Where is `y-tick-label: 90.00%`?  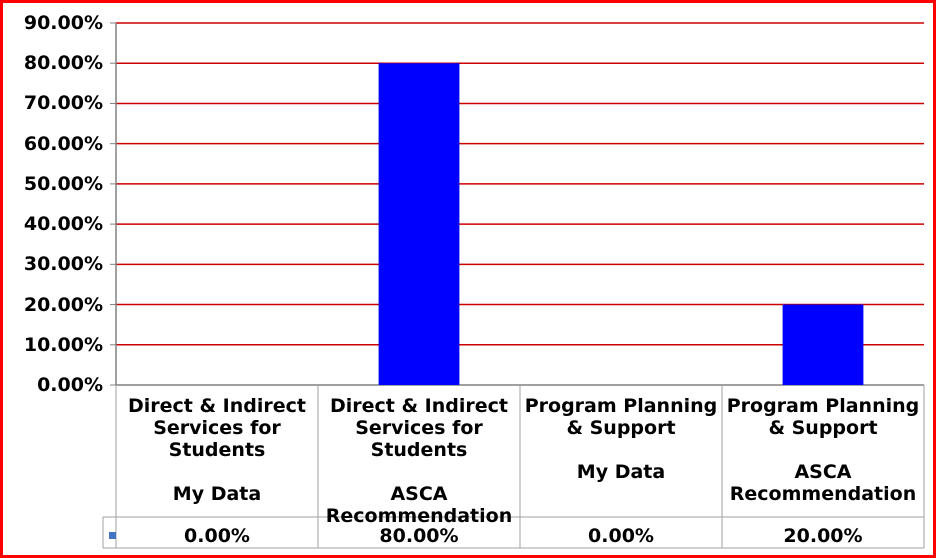 y-tick-label: 90.00% is located at coordinates (63, 23).